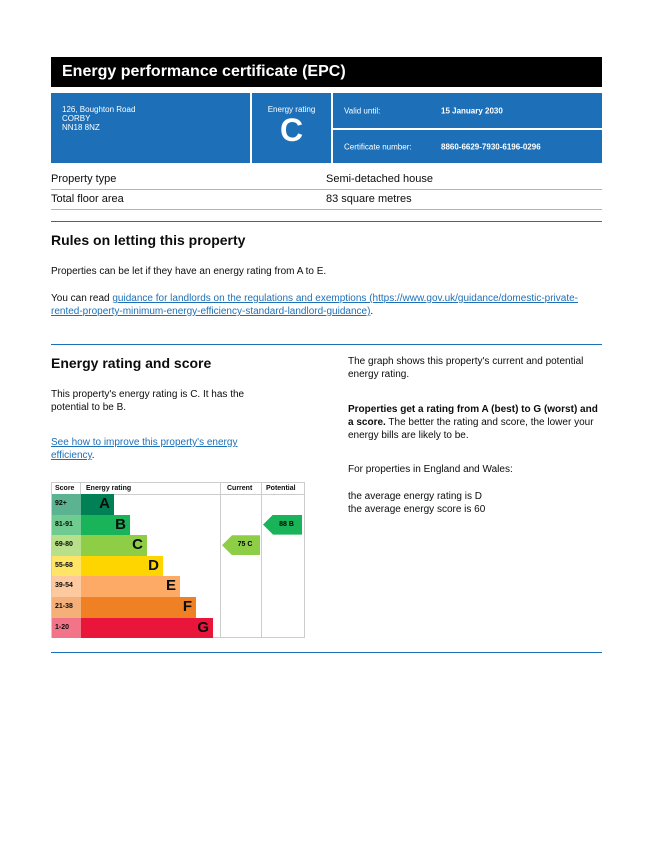 The height and width of the screenshot is (842, 652). I want to click on region-text: For properties in England and Wales:, so click(430, 469).